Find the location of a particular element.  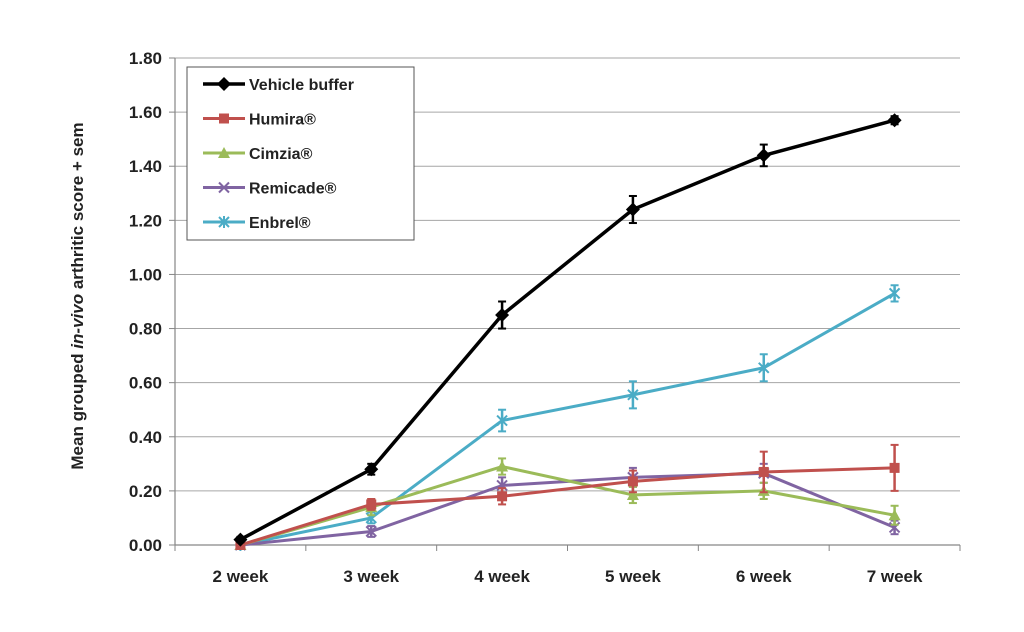

legend-label: Enbrel® is located at coordinates (280, 223).